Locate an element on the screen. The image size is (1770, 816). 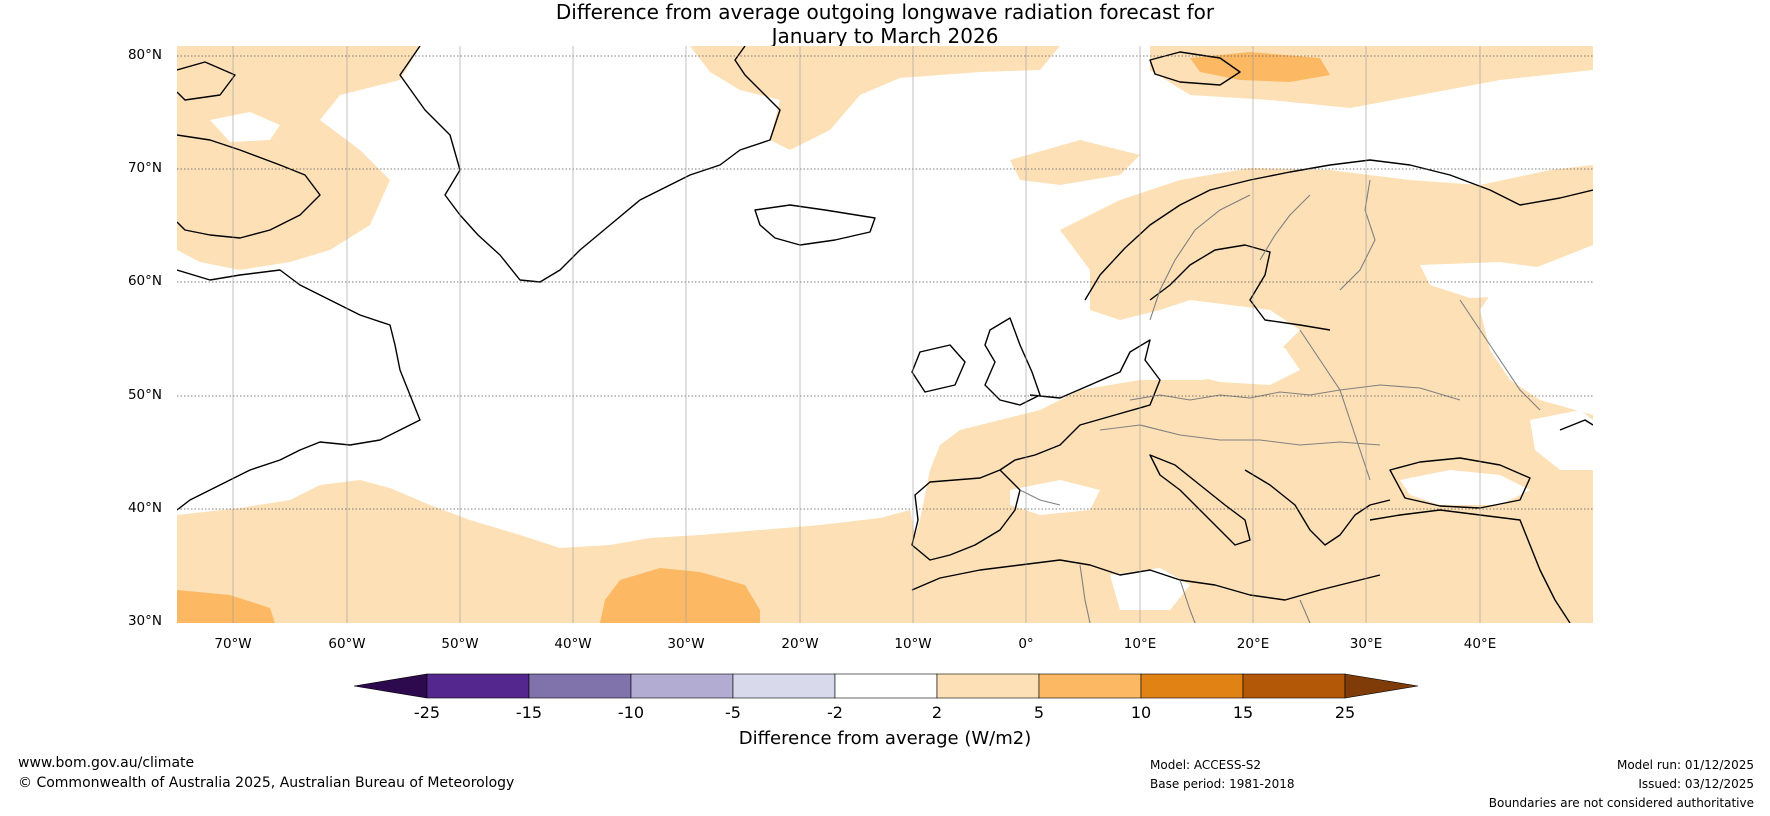
colorbar-tick: 15 is located at coordinates (1243, 712).